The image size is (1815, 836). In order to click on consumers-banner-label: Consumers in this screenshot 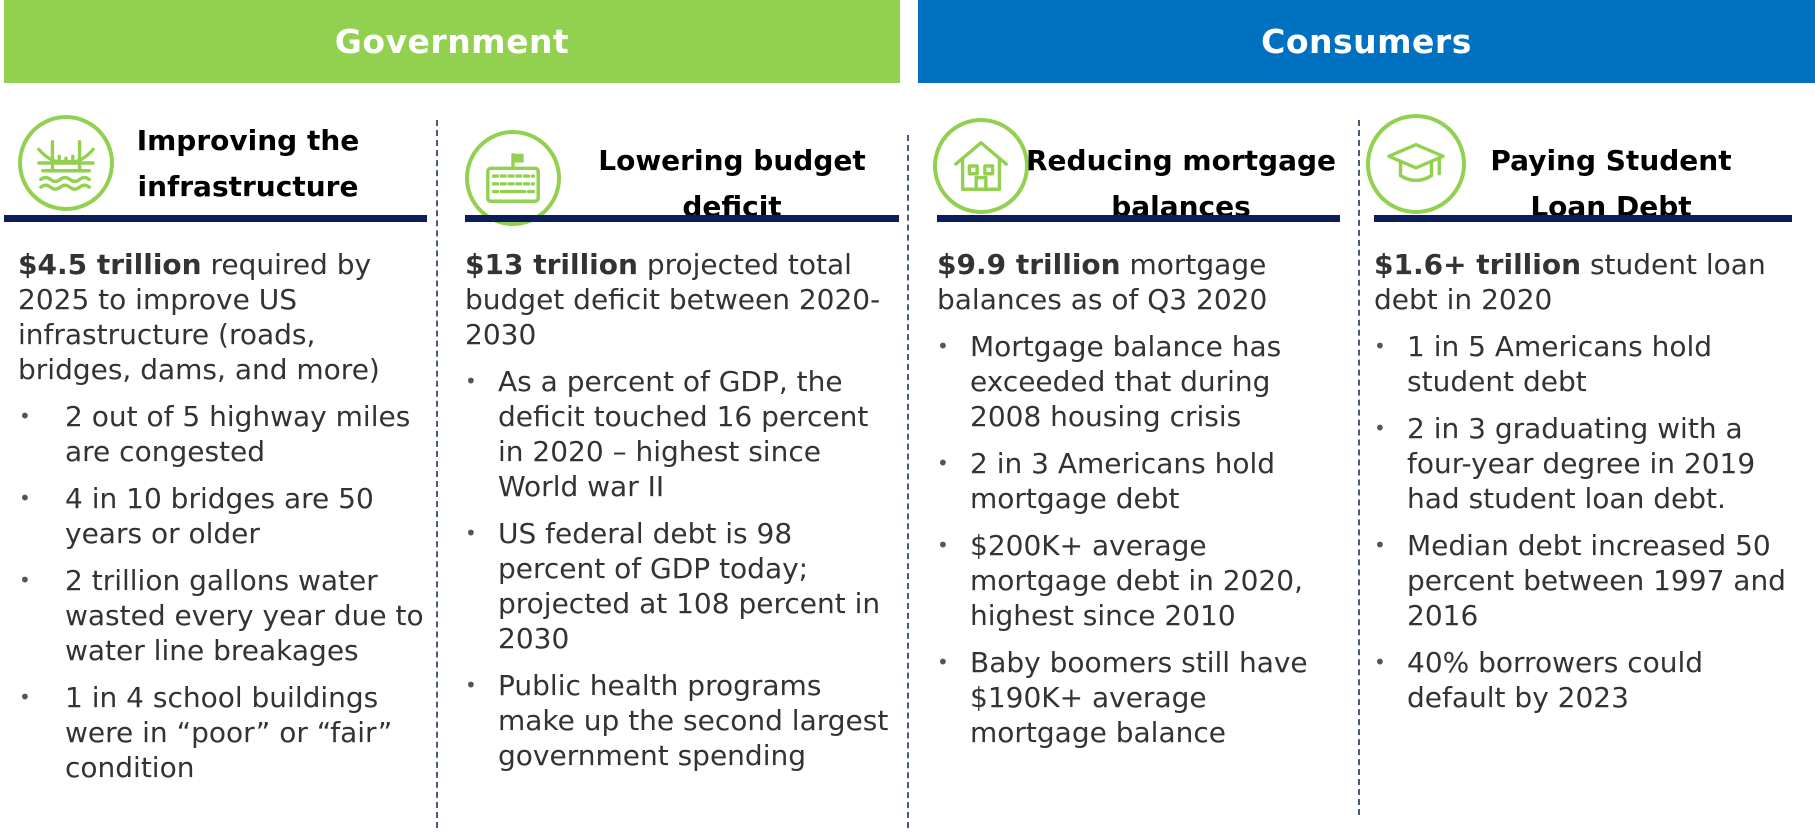, I will do `click(1366, 41)`.